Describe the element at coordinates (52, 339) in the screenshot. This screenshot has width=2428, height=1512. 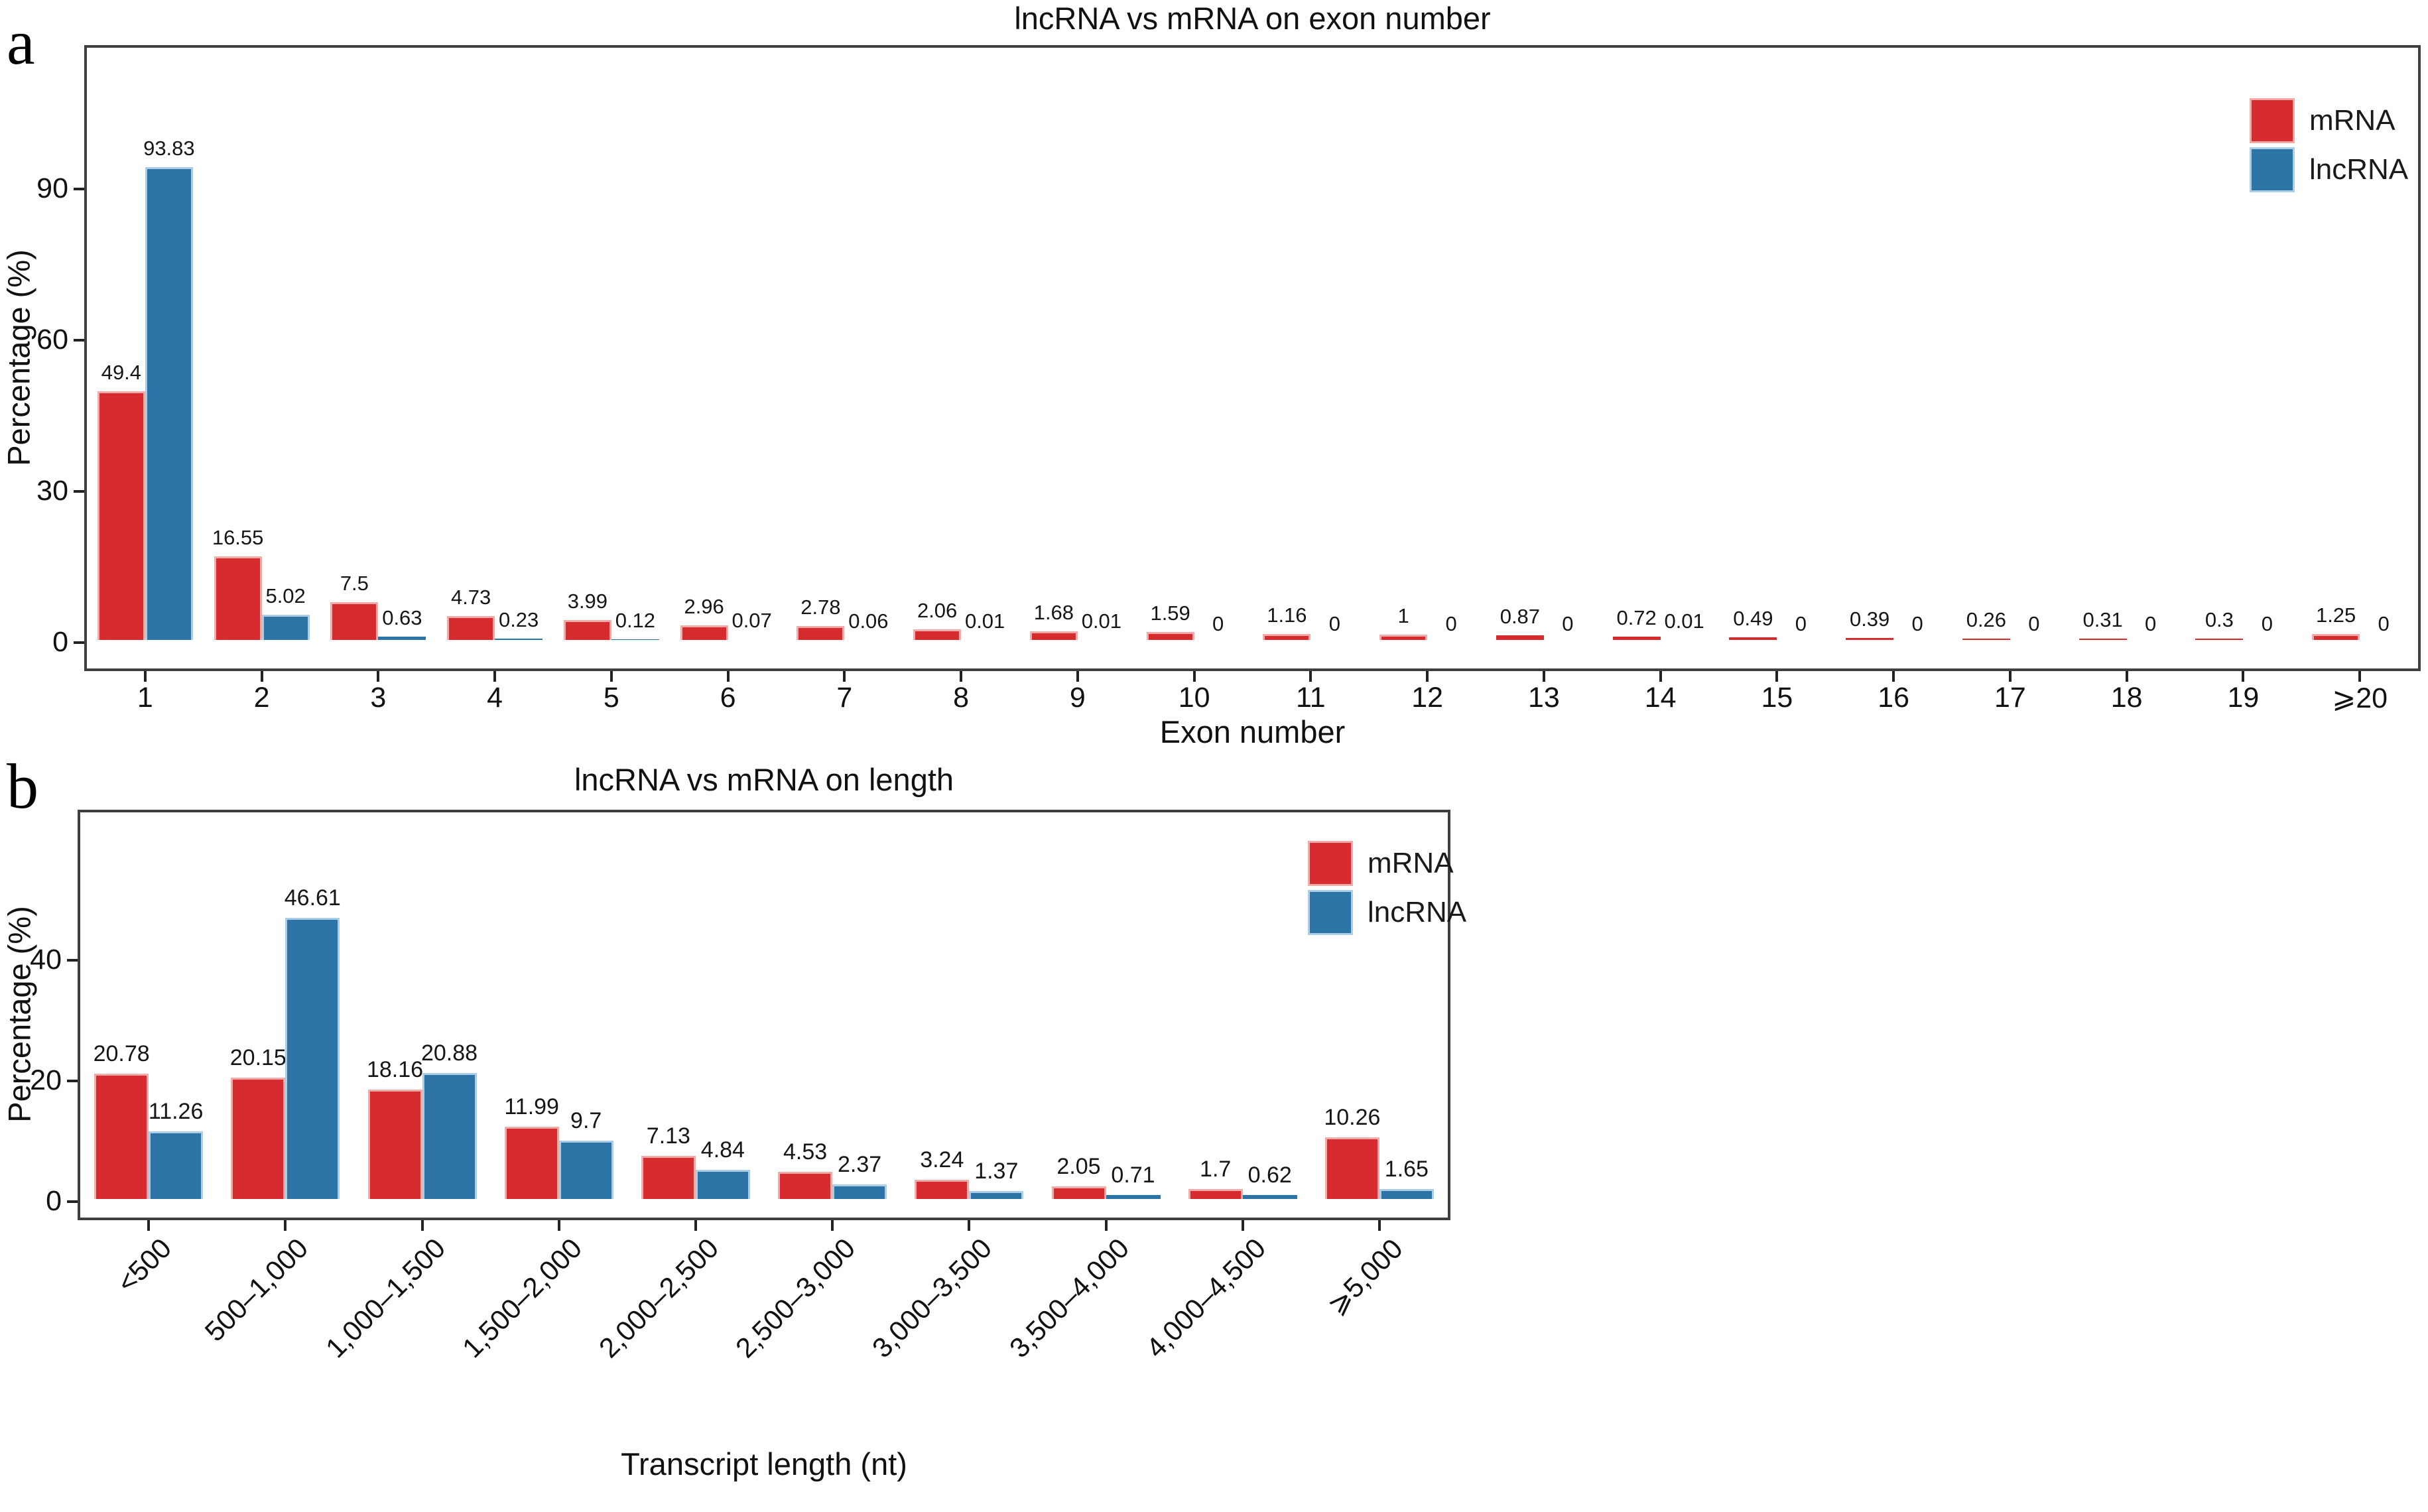
I see `y-tick-label: 60` at that location.